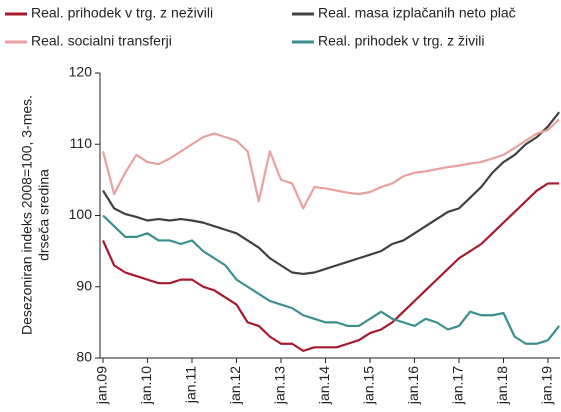 The height and width of the screenshot is (412, 561). I want to click on x-tick-label: jan.19, so click(547, 385).